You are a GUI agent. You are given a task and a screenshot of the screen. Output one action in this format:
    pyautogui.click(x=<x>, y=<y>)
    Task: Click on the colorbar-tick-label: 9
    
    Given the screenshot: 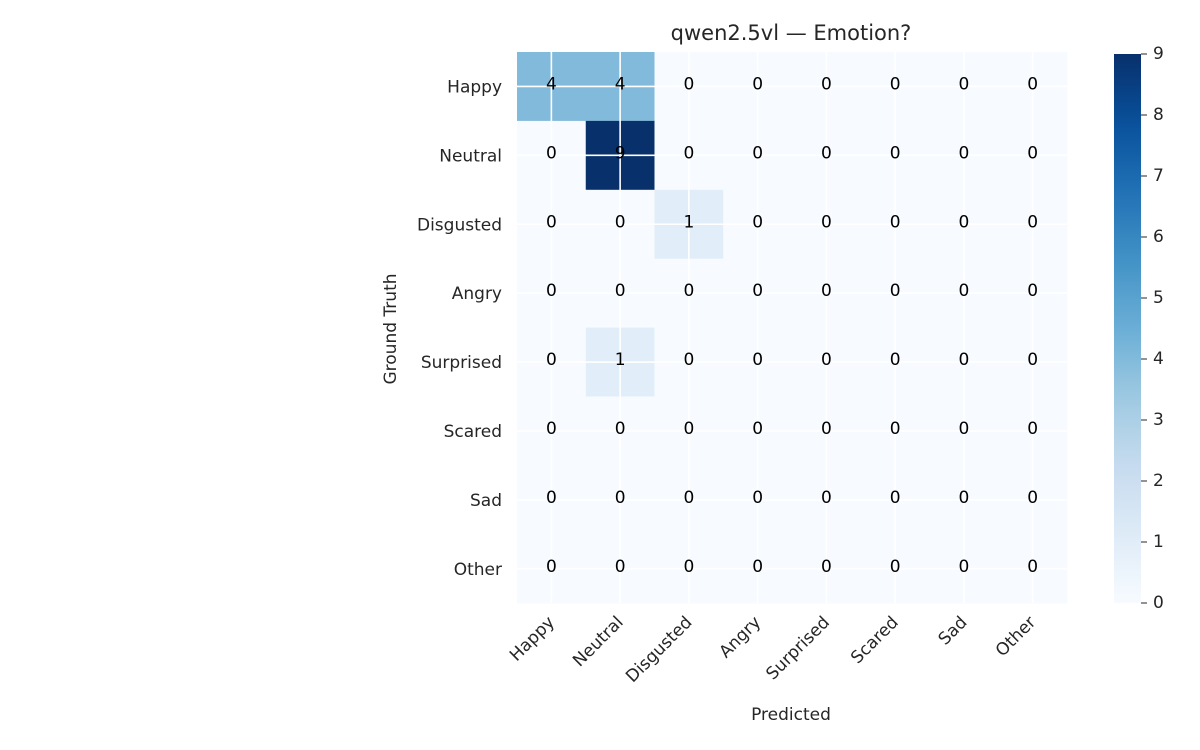 What is the action you would take?
    pyautogui.click(x=1158, y=54)
    